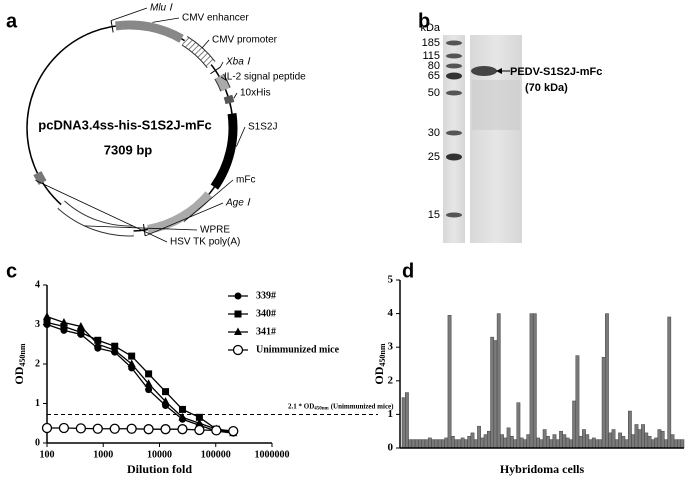 This screenshot has width=685, height=485. I want to click on marker-label: 25, so click(434, 157).